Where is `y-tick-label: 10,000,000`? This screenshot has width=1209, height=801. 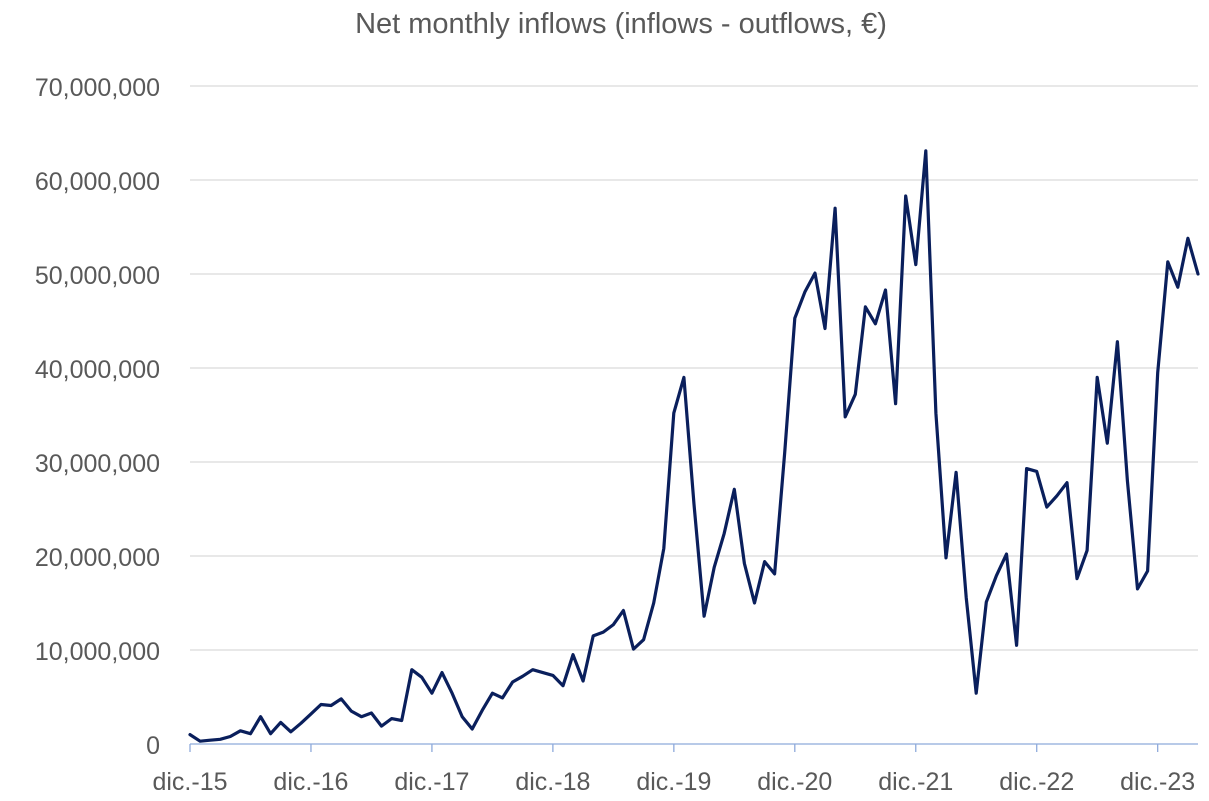
y-tick-label: 10,000,000 is located at coordinates (97, 652).